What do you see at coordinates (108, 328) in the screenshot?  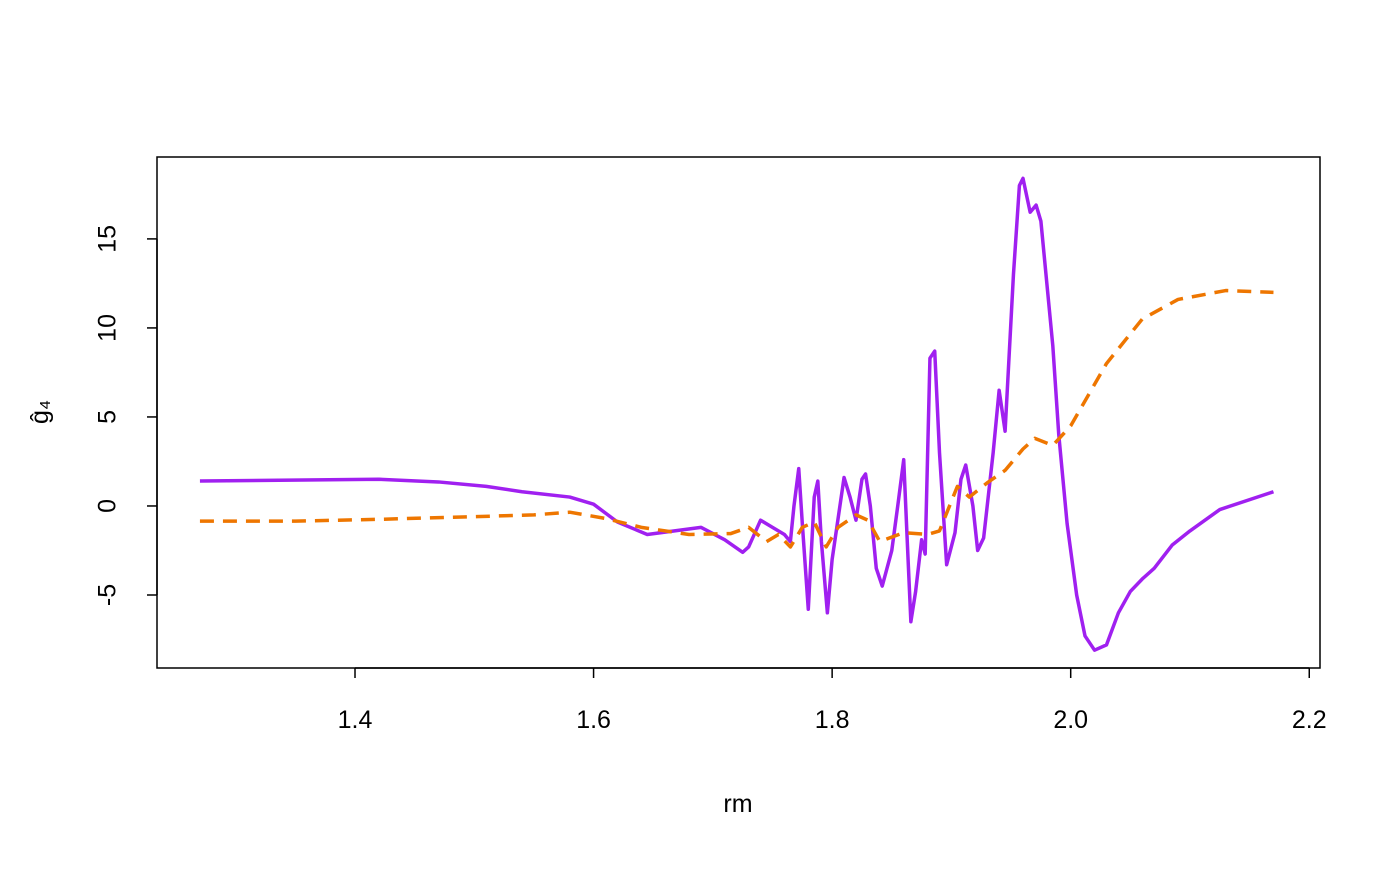 I see `y-tick-label: 10` at bounding box center [108, 328].